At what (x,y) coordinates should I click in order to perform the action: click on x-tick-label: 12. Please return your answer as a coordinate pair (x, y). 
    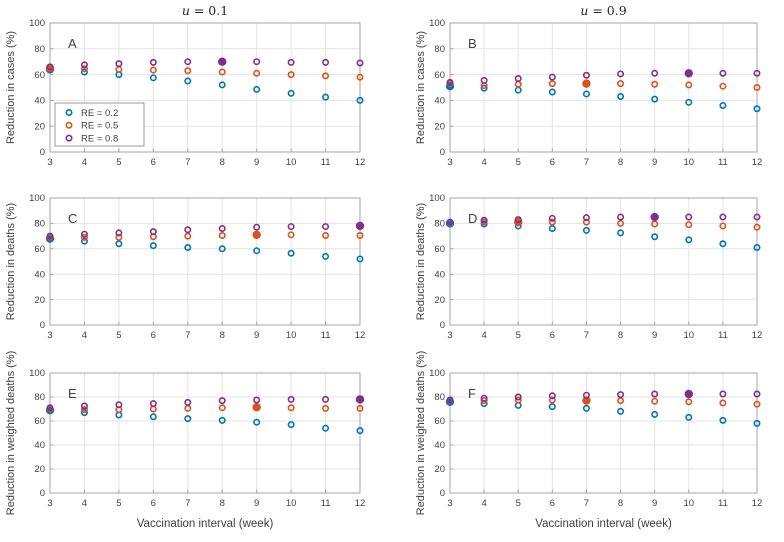
    Looking at the image, I should click on (360, 162).